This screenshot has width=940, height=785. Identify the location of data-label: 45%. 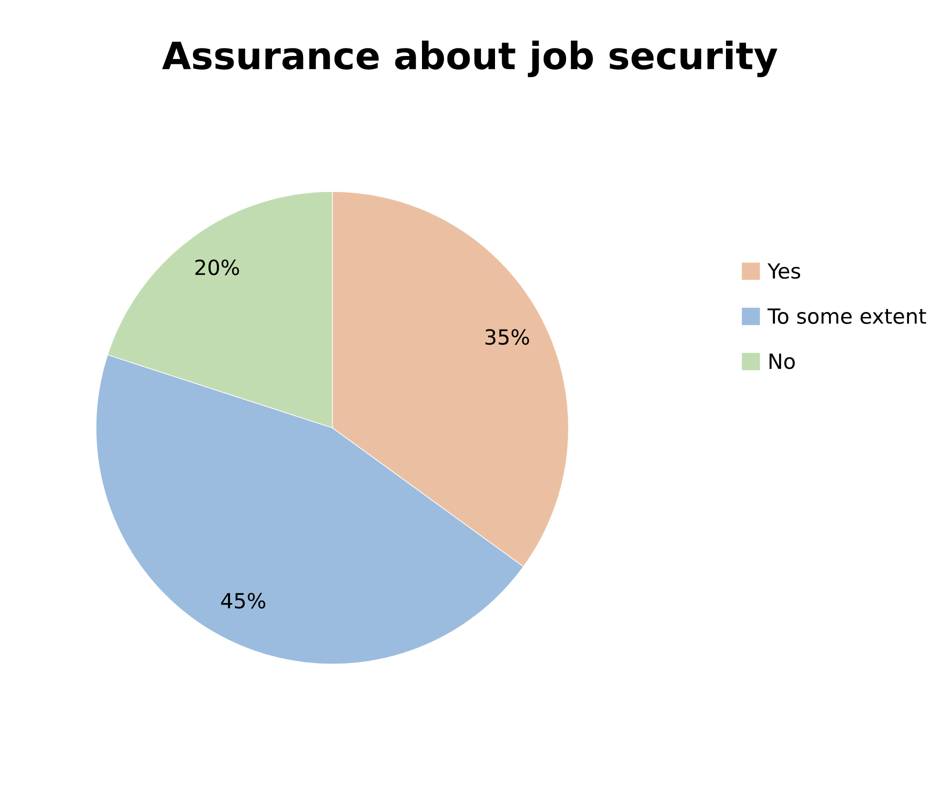
(243, 600).